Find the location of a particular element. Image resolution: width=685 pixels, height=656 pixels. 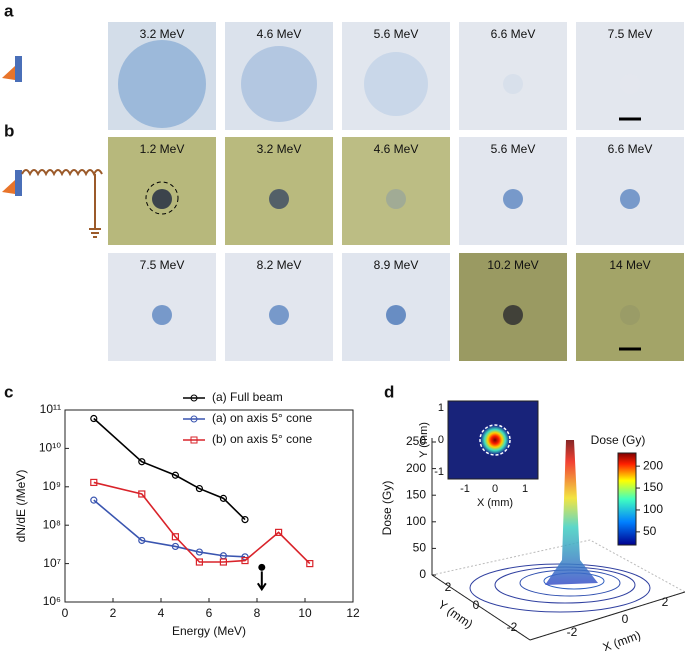

x-axis-label: X (mm) is located at coordinates (622, 639).